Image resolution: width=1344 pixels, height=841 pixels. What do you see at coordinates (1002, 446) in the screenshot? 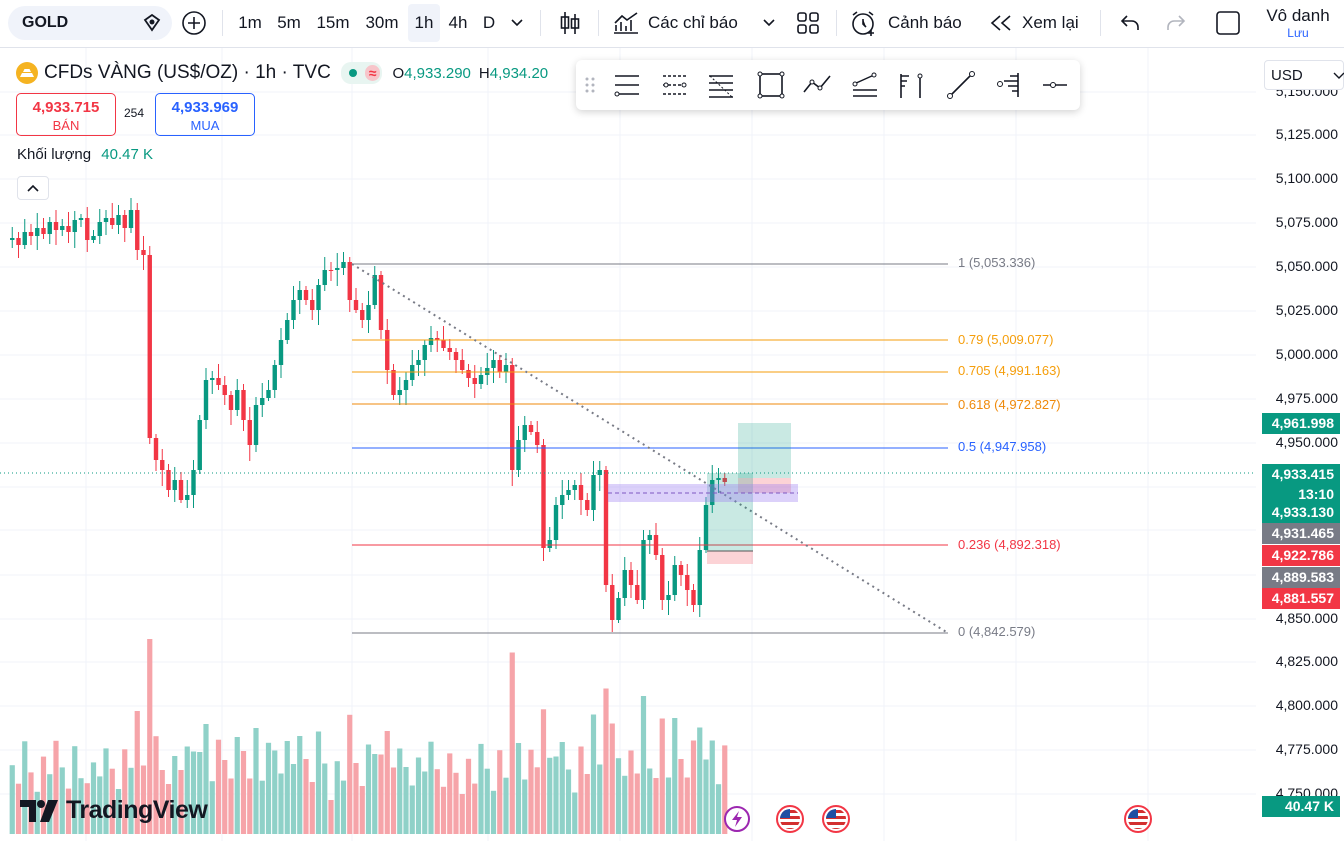
I see `fib-level-label: 0.5 (4,947.958)` at bounding box center [1002, 446].